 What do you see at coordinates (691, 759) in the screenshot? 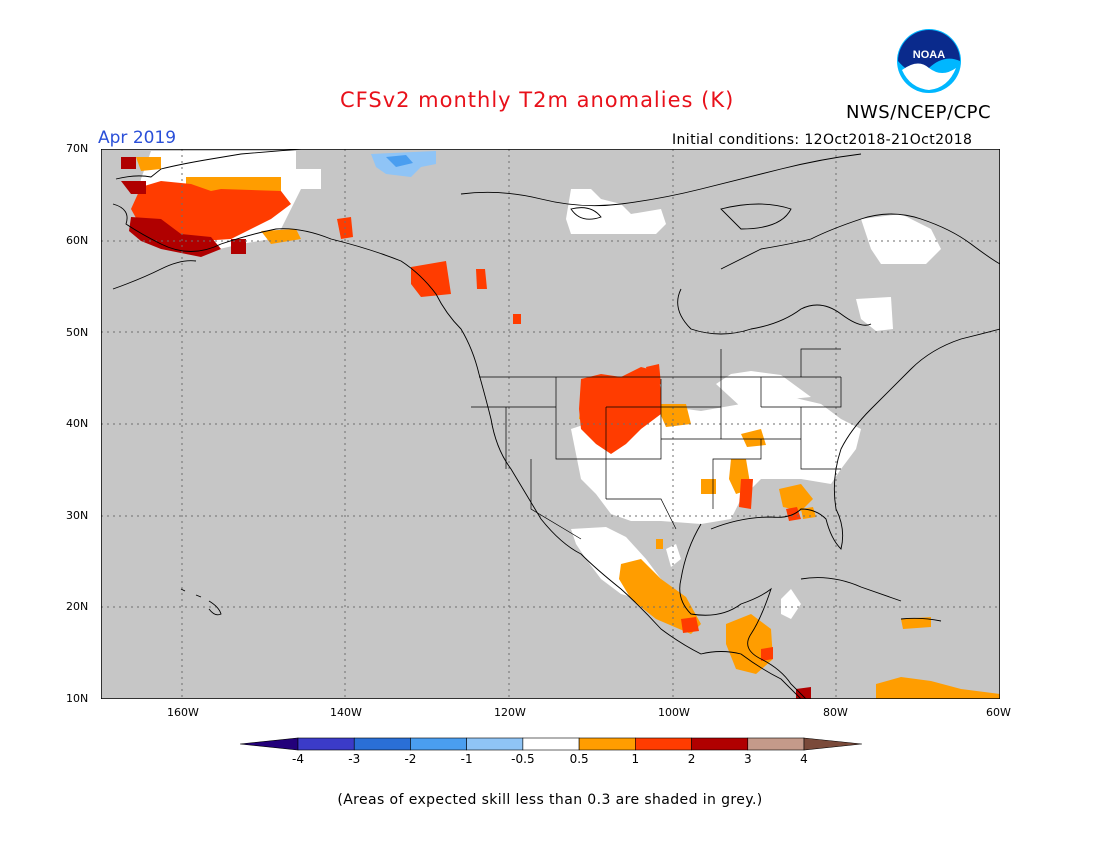
I see `colorbar-tick-label: 2` at bounding box center [691, 759].